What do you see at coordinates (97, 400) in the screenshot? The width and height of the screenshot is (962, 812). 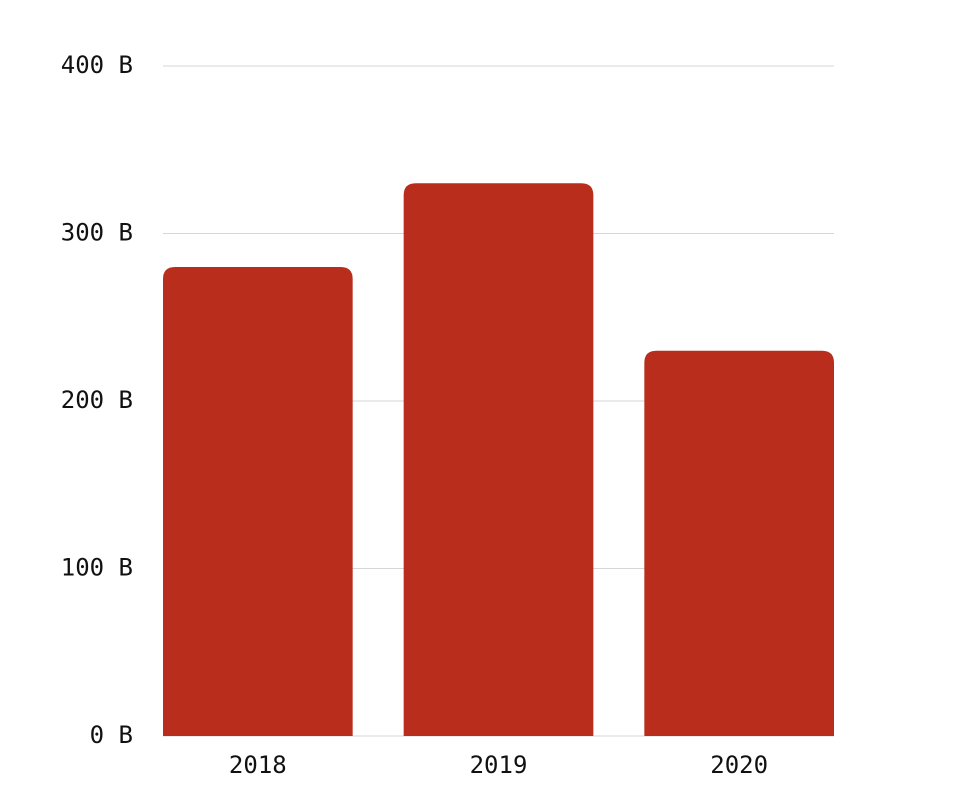 I see `y-tick-label: 200 B` at bounding box center [97, 400].